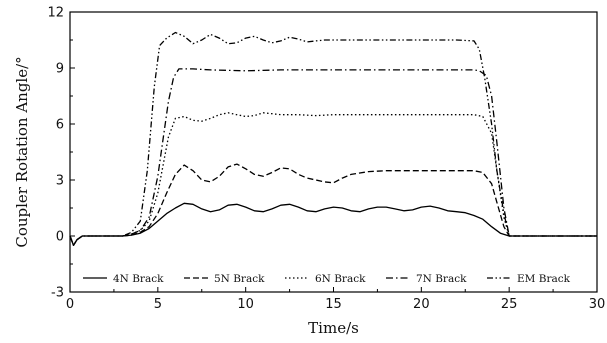  I want to click on x-tick-label: 0, so click(70, 304).